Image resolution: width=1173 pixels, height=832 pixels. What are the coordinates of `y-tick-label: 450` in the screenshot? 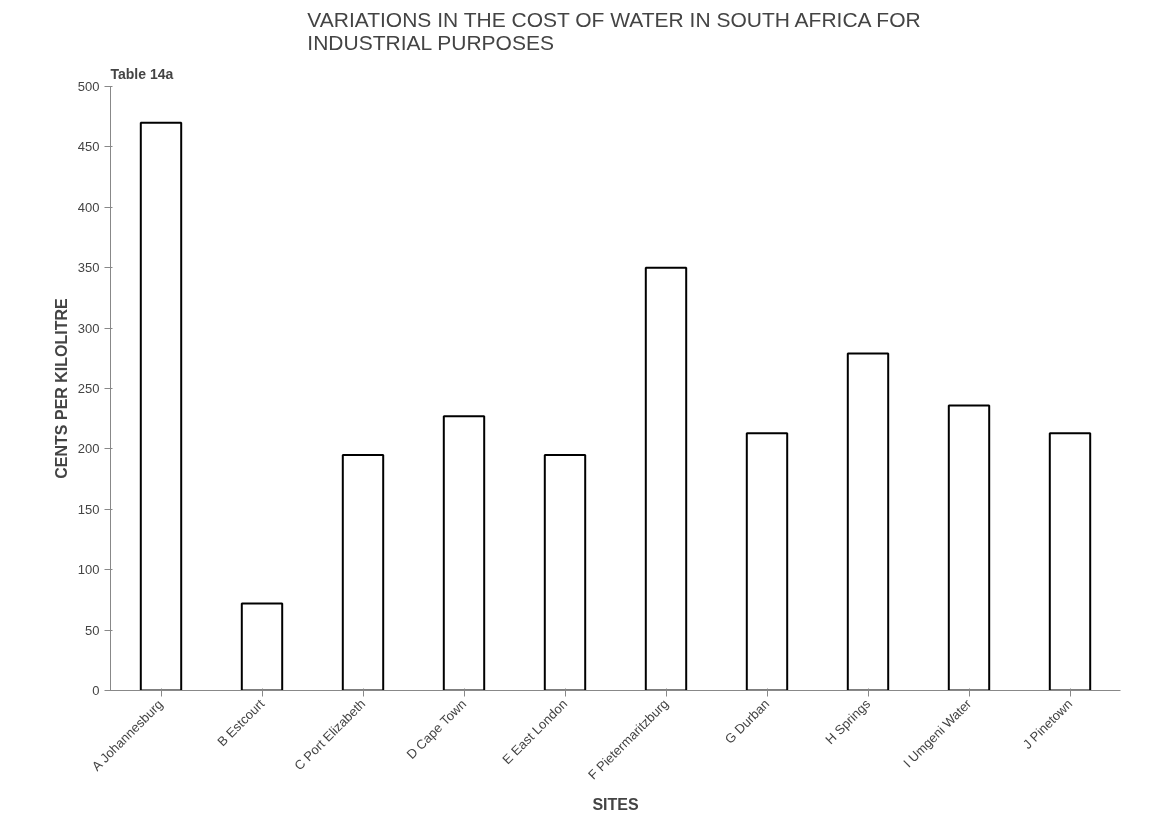 It's located at (88, 147).